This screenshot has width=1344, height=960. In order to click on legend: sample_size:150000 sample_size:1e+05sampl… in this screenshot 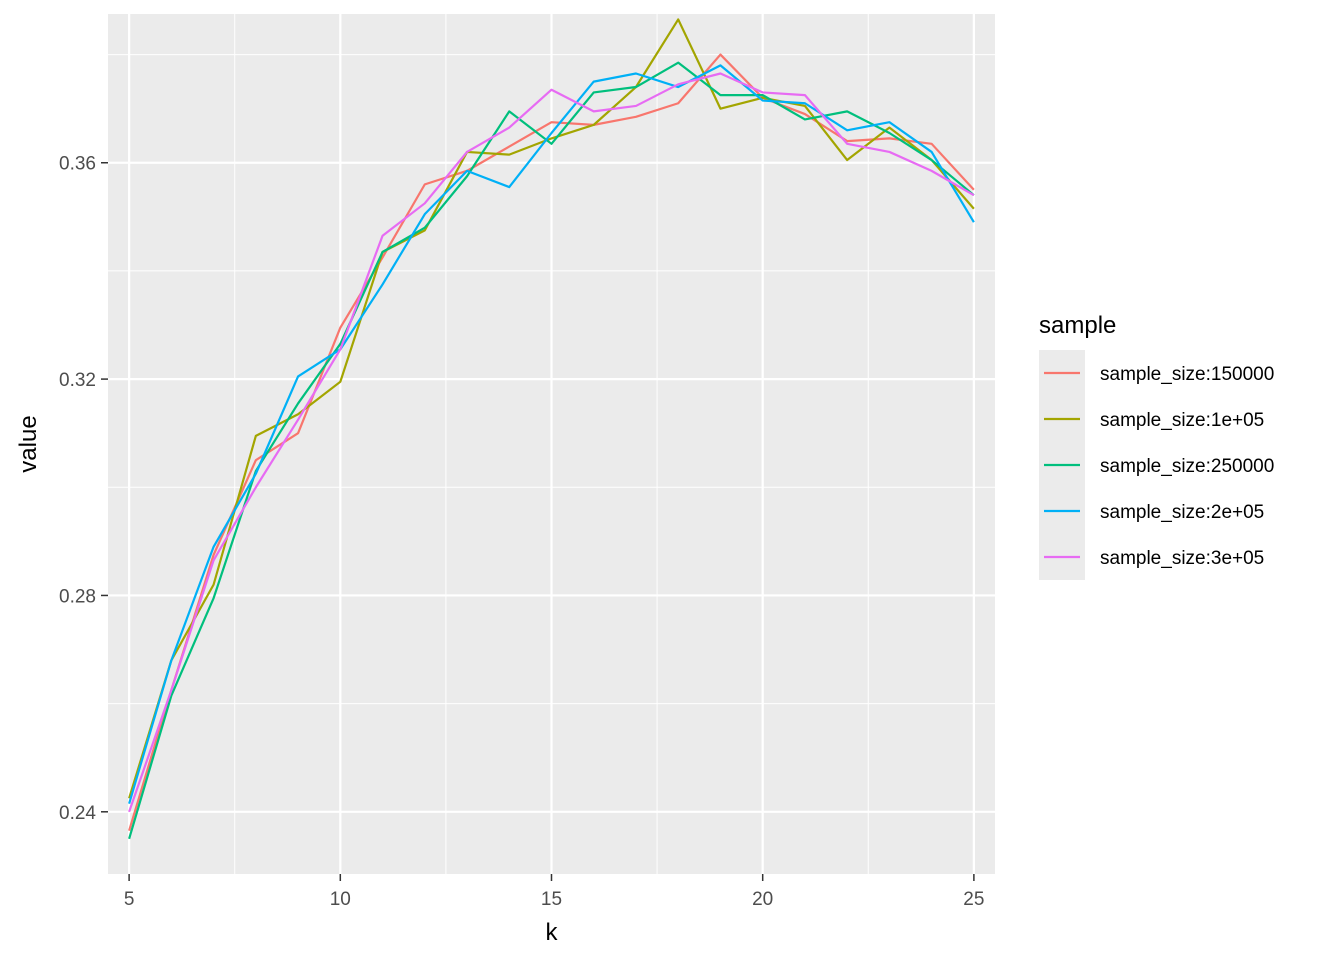, I will do `click(1156, 465)`.